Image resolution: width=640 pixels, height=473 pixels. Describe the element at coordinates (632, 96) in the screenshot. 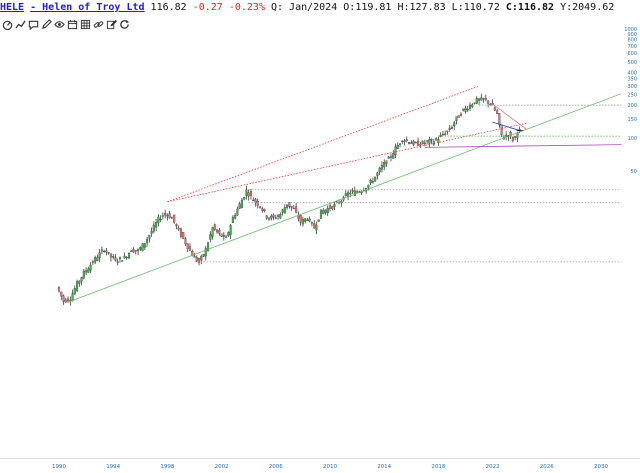

I see `y-tick-label: 250` at that location.